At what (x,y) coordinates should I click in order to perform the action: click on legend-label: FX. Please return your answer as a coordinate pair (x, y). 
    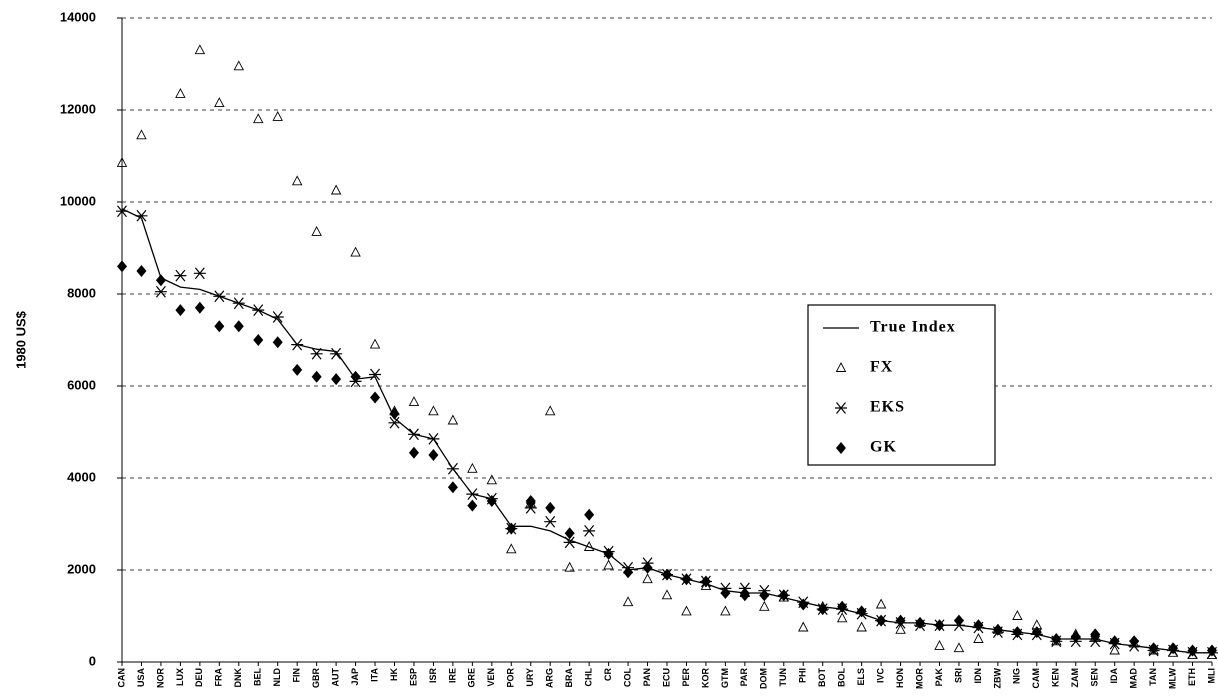
    Looking at the image, I should click on (881, 367).